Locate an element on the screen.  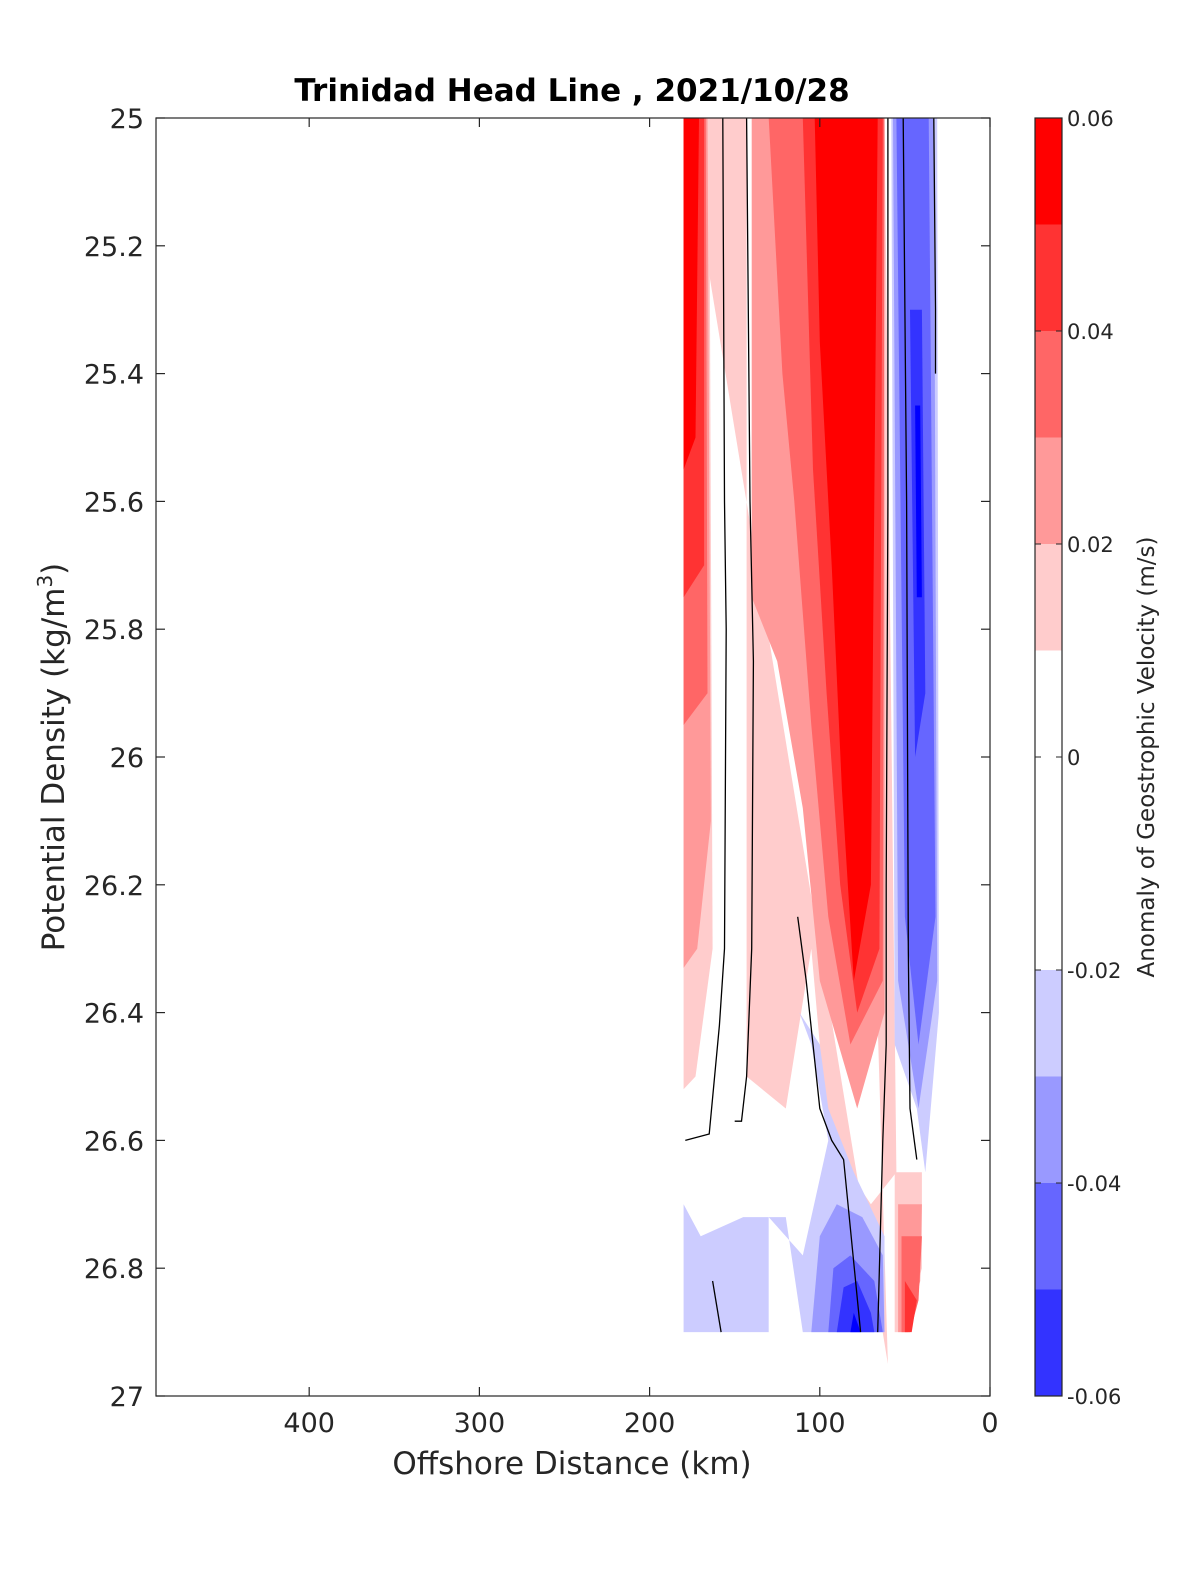
colorbar-blocks is located at coordinates (1048, 757).